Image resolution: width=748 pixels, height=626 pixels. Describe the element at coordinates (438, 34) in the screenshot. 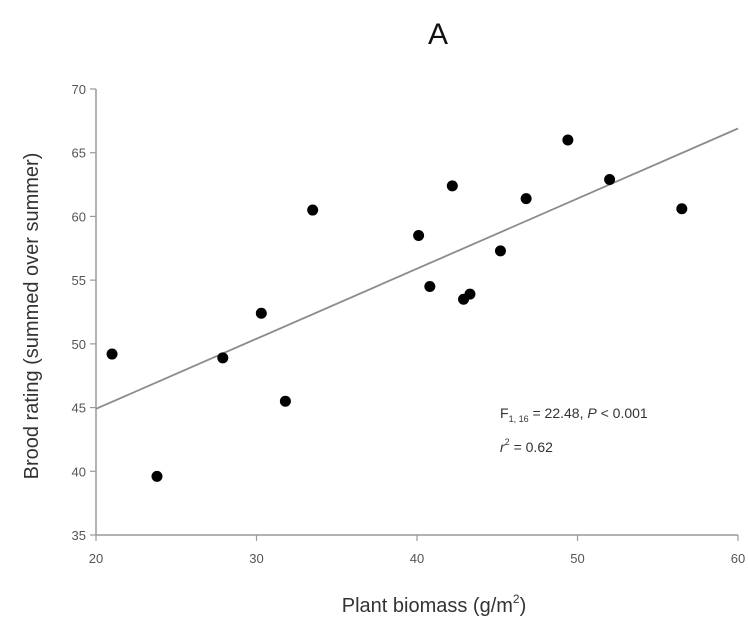

I see `chart-title: A` at that location.